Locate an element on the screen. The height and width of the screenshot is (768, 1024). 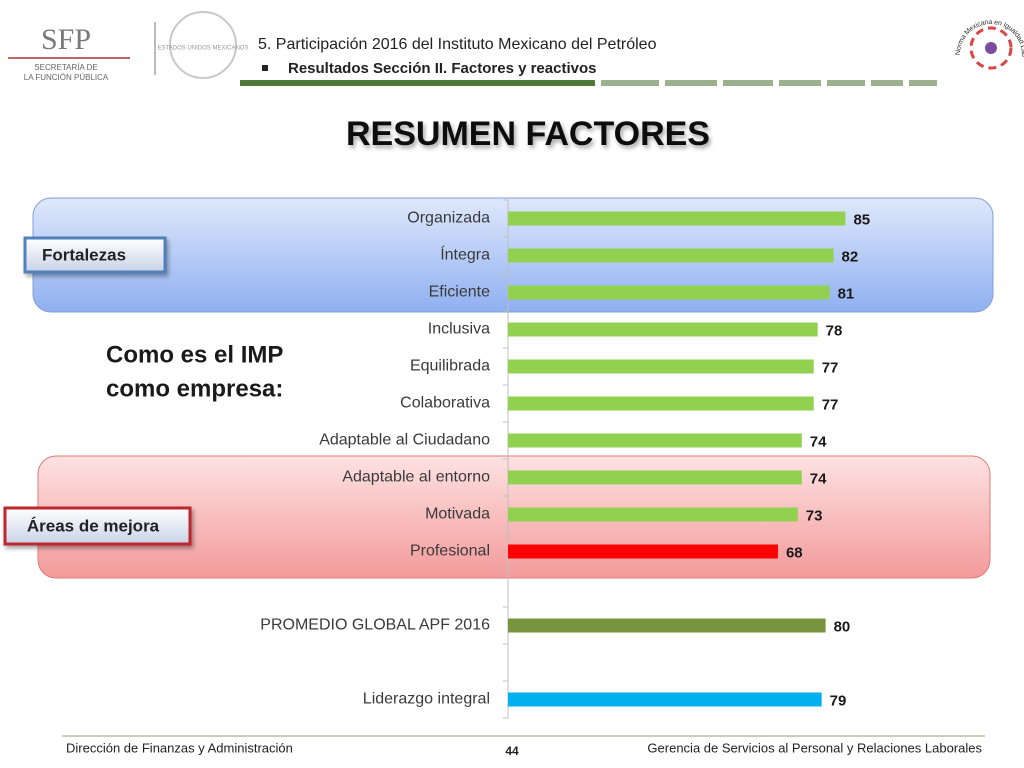
header-stripes is located at coordinates (769, 83).